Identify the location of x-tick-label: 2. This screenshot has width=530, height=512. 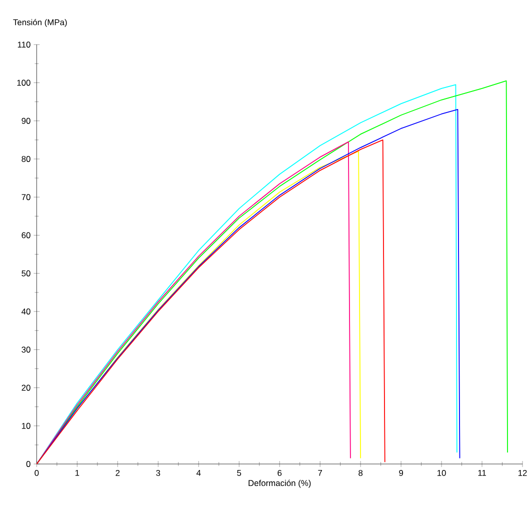
(118, 473).